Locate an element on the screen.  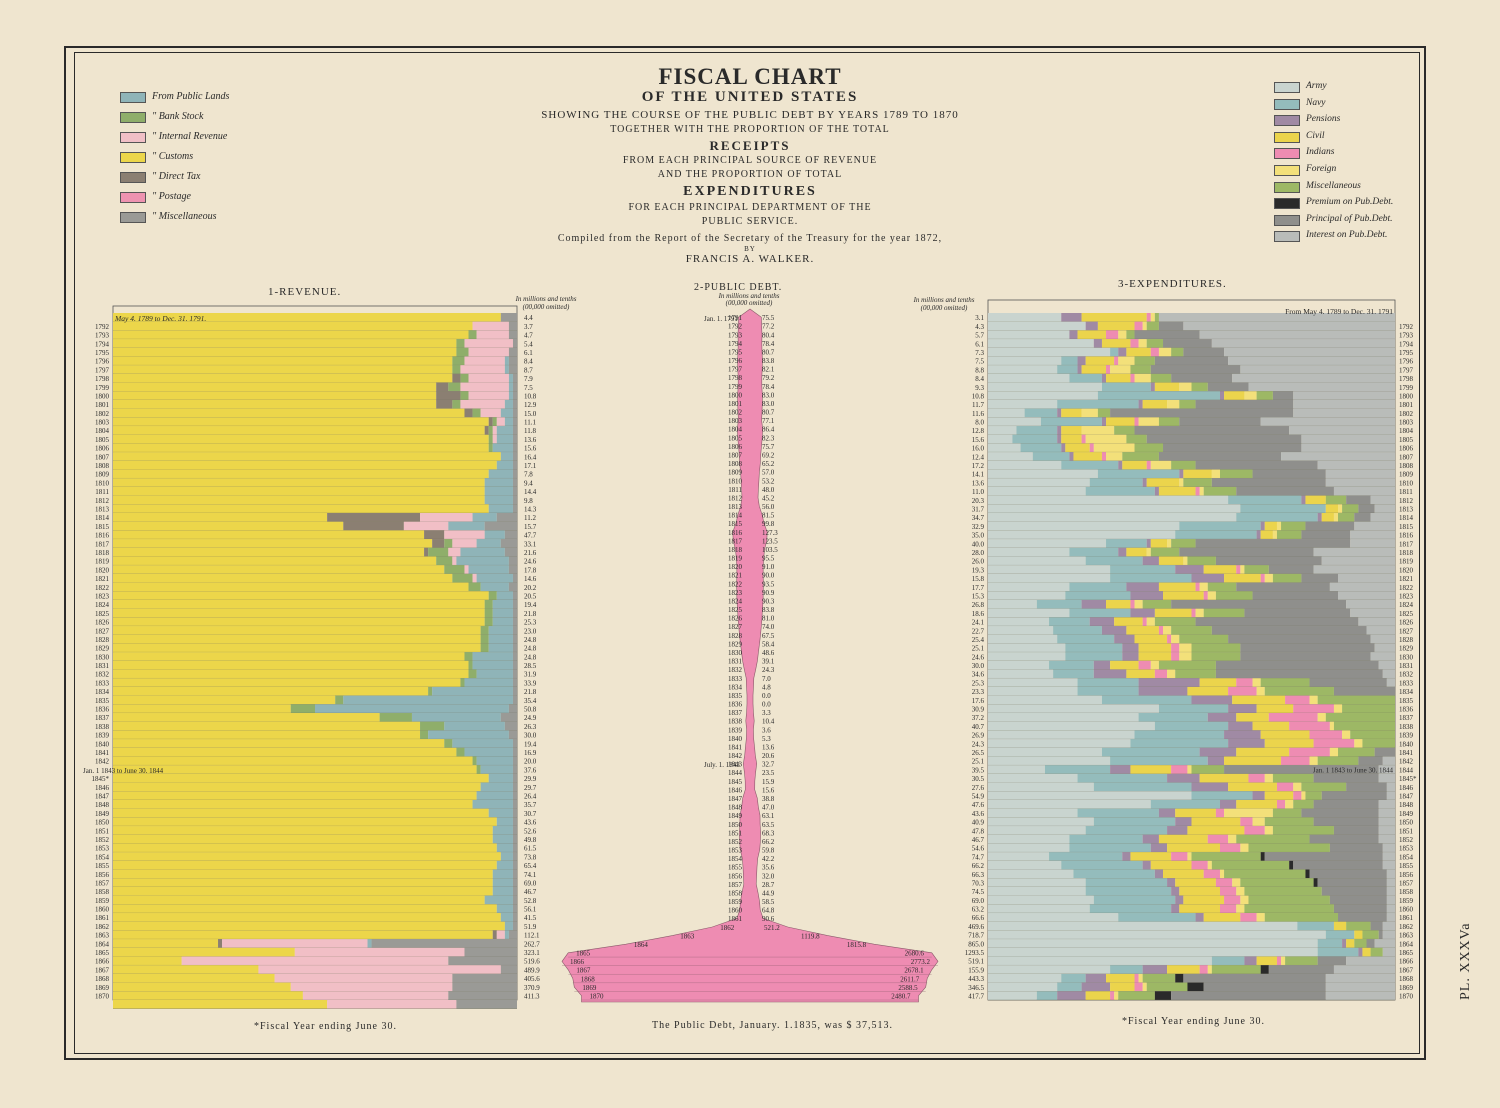
expenditure-year-label: 1821 is located at coordinates (1406, 579).